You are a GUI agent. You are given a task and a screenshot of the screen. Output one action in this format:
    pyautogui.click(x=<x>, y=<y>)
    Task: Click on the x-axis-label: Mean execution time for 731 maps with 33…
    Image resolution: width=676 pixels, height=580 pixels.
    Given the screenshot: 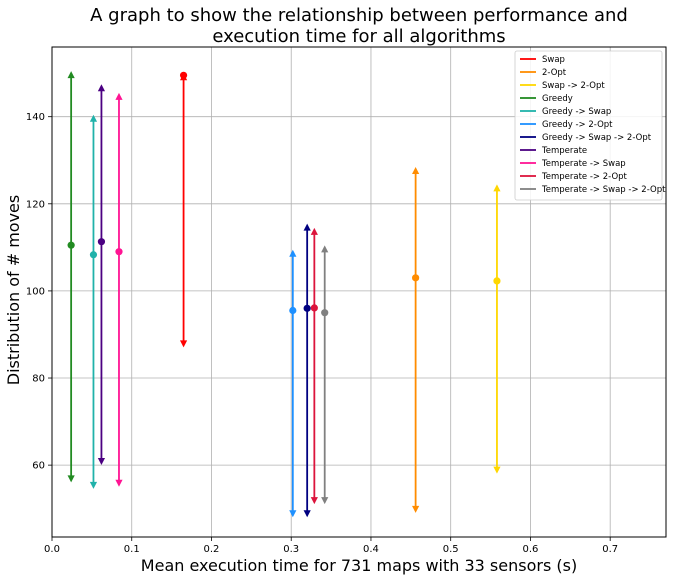 What is the action you would take?
    pyautogui.click(x=359, y=565)
    